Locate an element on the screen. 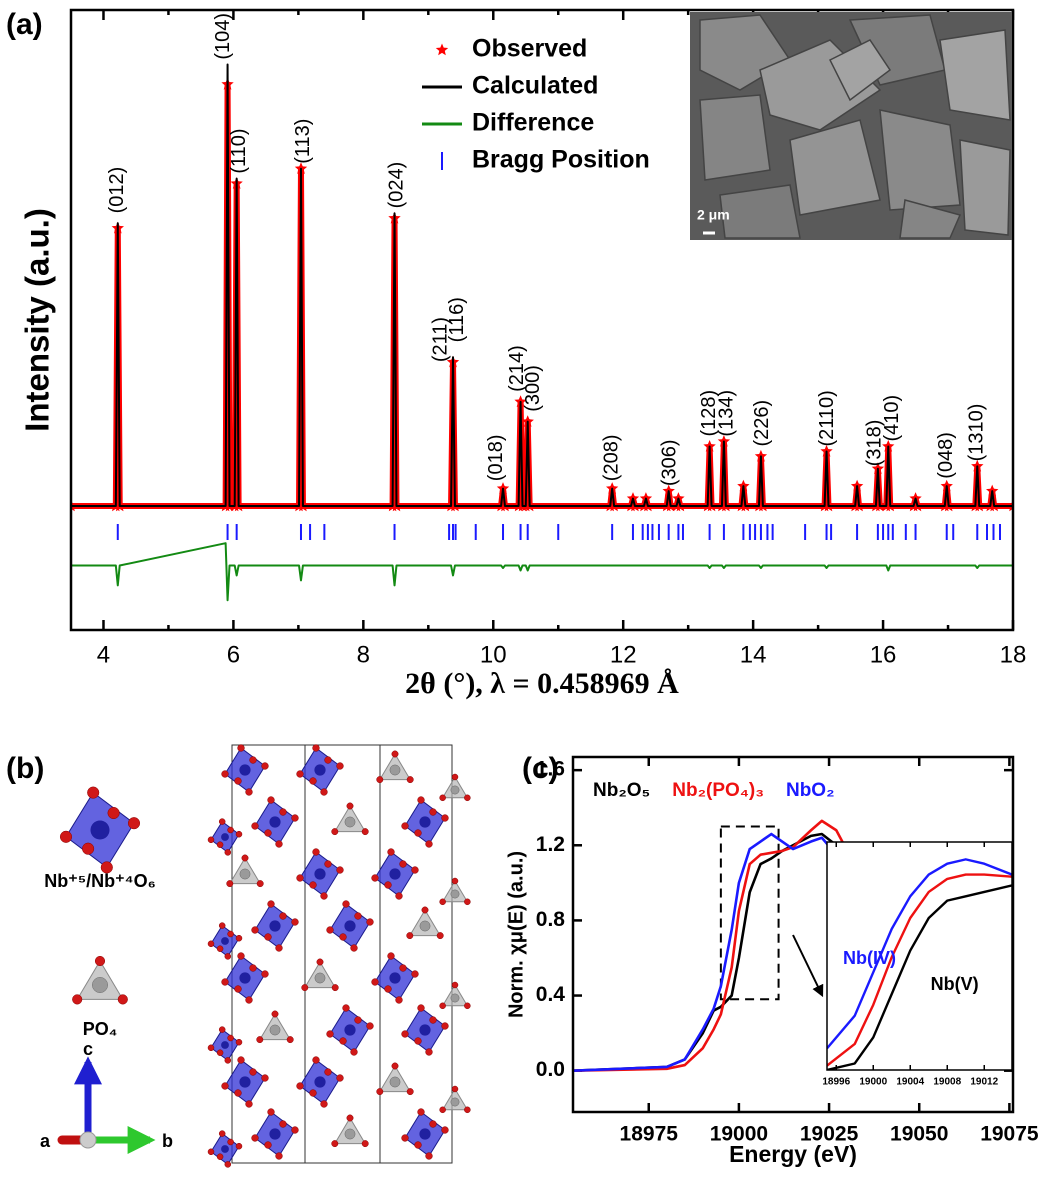  annotation: (318) is located at coordinates (875, 443).